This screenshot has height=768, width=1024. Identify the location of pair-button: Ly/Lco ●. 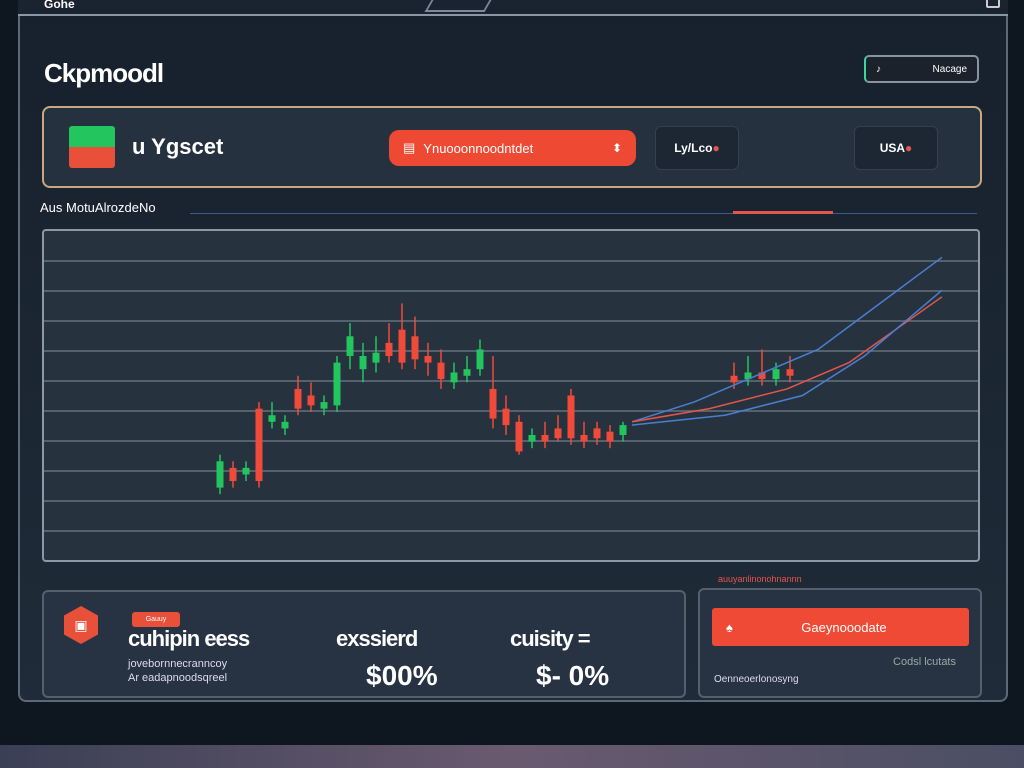
(697, 148).